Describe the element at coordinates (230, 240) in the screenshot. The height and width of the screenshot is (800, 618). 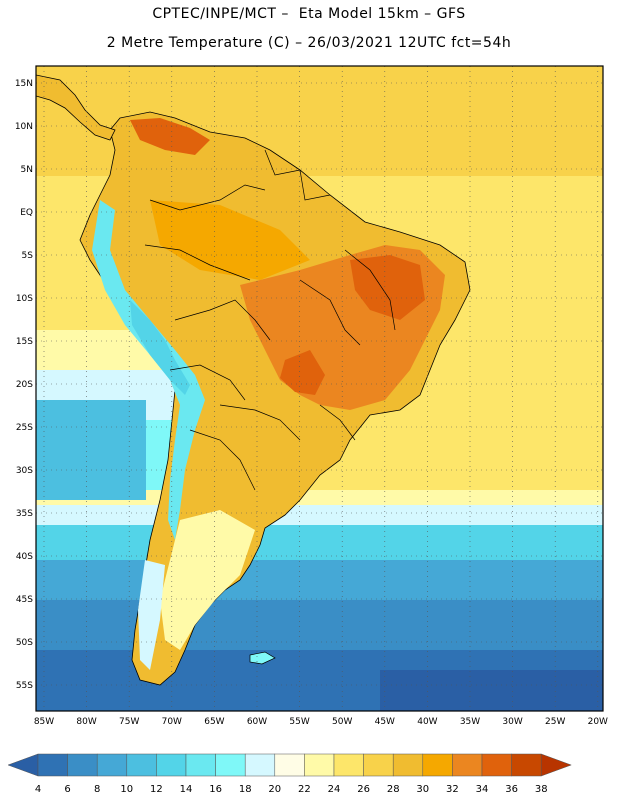
I see `amazon-warm` at that location.